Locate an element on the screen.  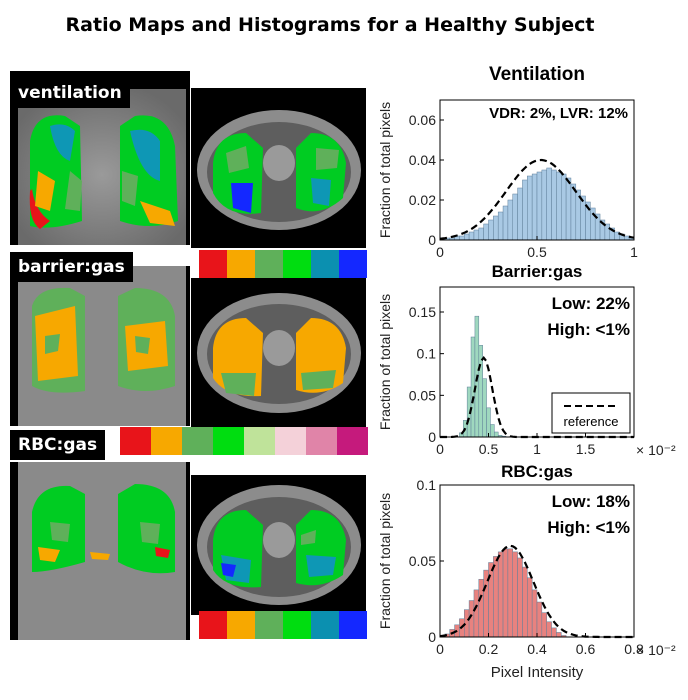
annotation-2-1: High: <1% is located at coordinates (588, 527).